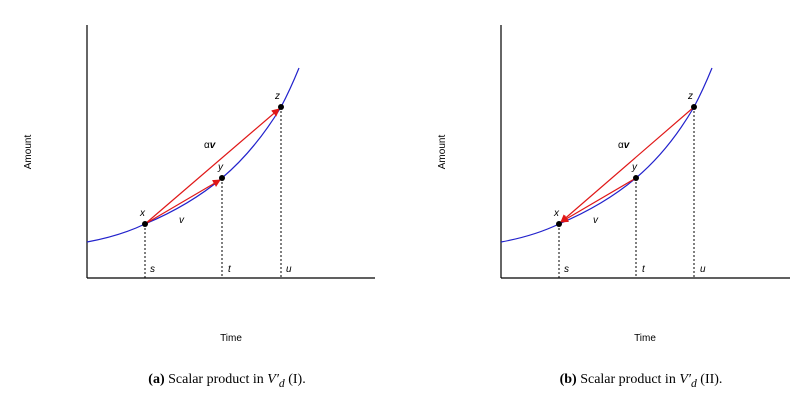 The height and width of the screenshot is (400, 805). Describe the element at coordinates (156, 379) in the screenshot. I see `caption-tag: (a)` at that location.